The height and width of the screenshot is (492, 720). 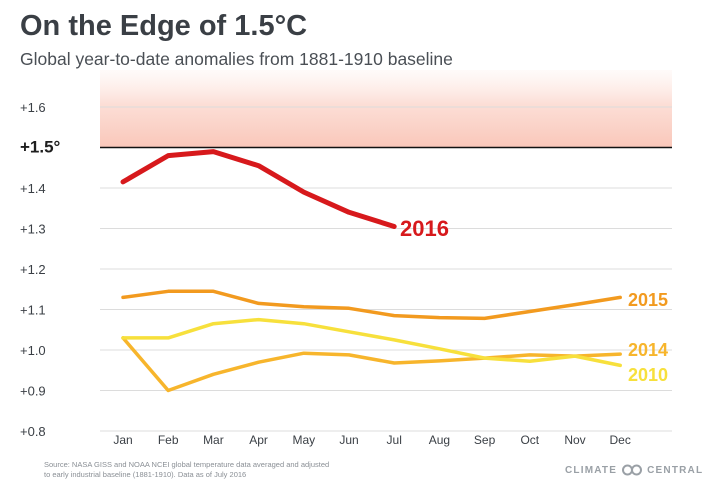 I want to click on x-tick-label: Sep, so click(x=485, y=440).